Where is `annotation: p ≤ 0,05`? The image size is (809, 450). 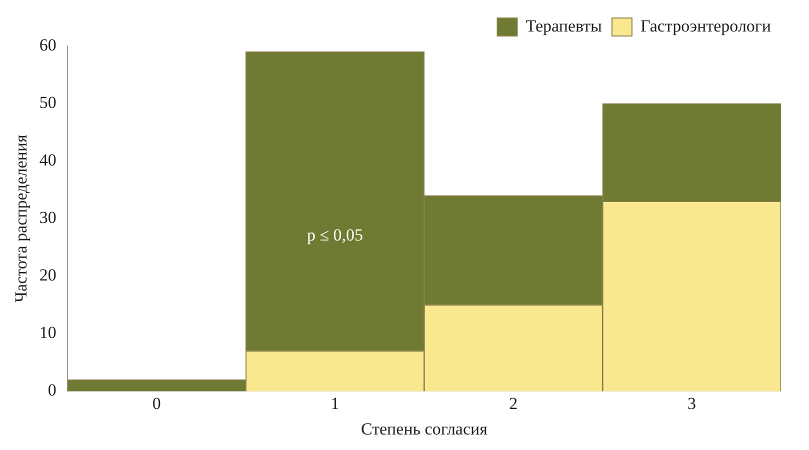
annotation: p ≤ 0,05 is located at coordinates (335, 234).